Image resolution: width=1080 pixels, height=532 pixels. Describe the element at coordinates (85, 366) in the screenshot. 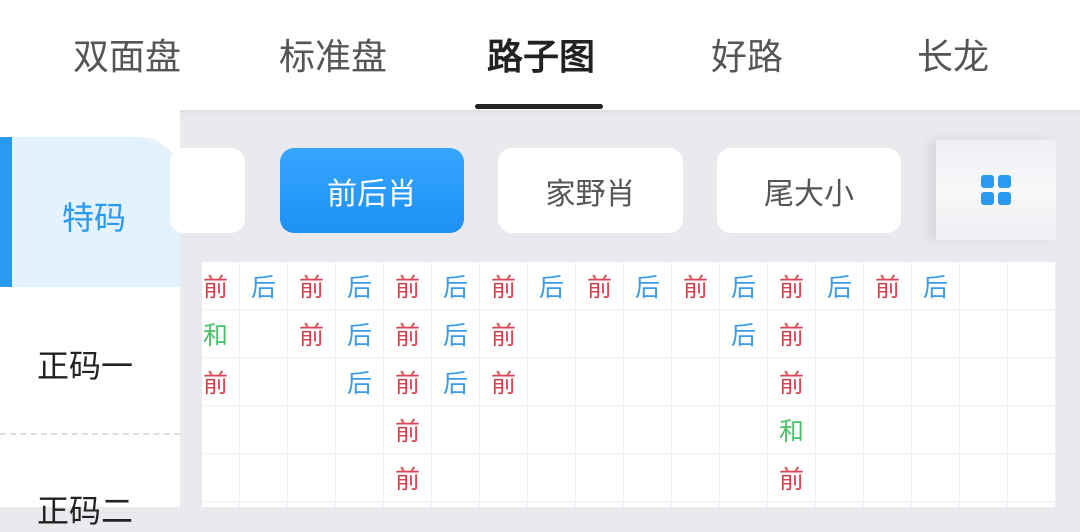

I see `sidebar-item-zheng1: 正码一` at that location.